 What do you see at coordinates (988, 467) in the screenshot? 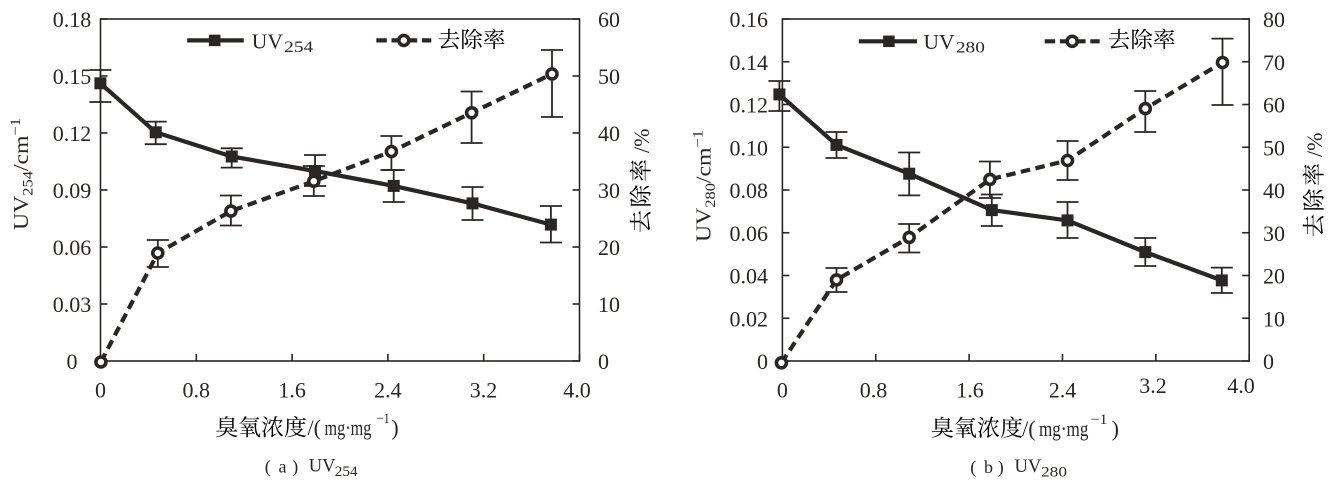
I see `svg-text: b` at bounding box center [988, 467].